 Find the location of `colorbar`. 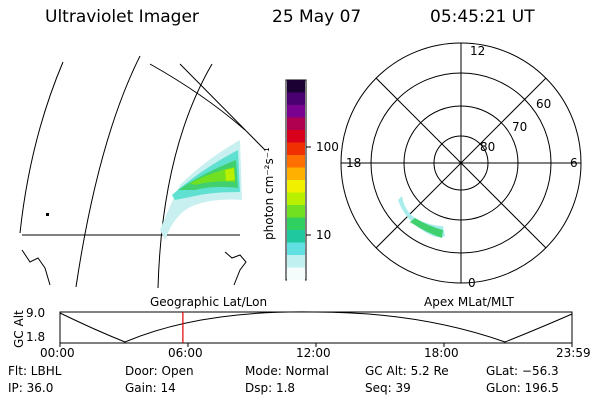

colorbar is located at coordinates (298, 180).